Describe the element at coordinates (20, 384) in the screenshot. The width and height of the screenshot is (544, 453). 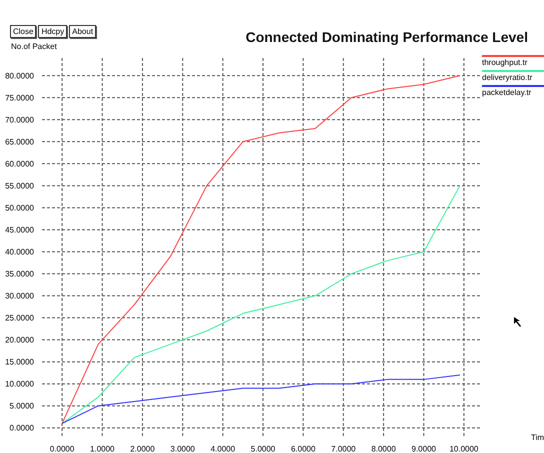
I see `y-tick-label: 10.0000` at that location.